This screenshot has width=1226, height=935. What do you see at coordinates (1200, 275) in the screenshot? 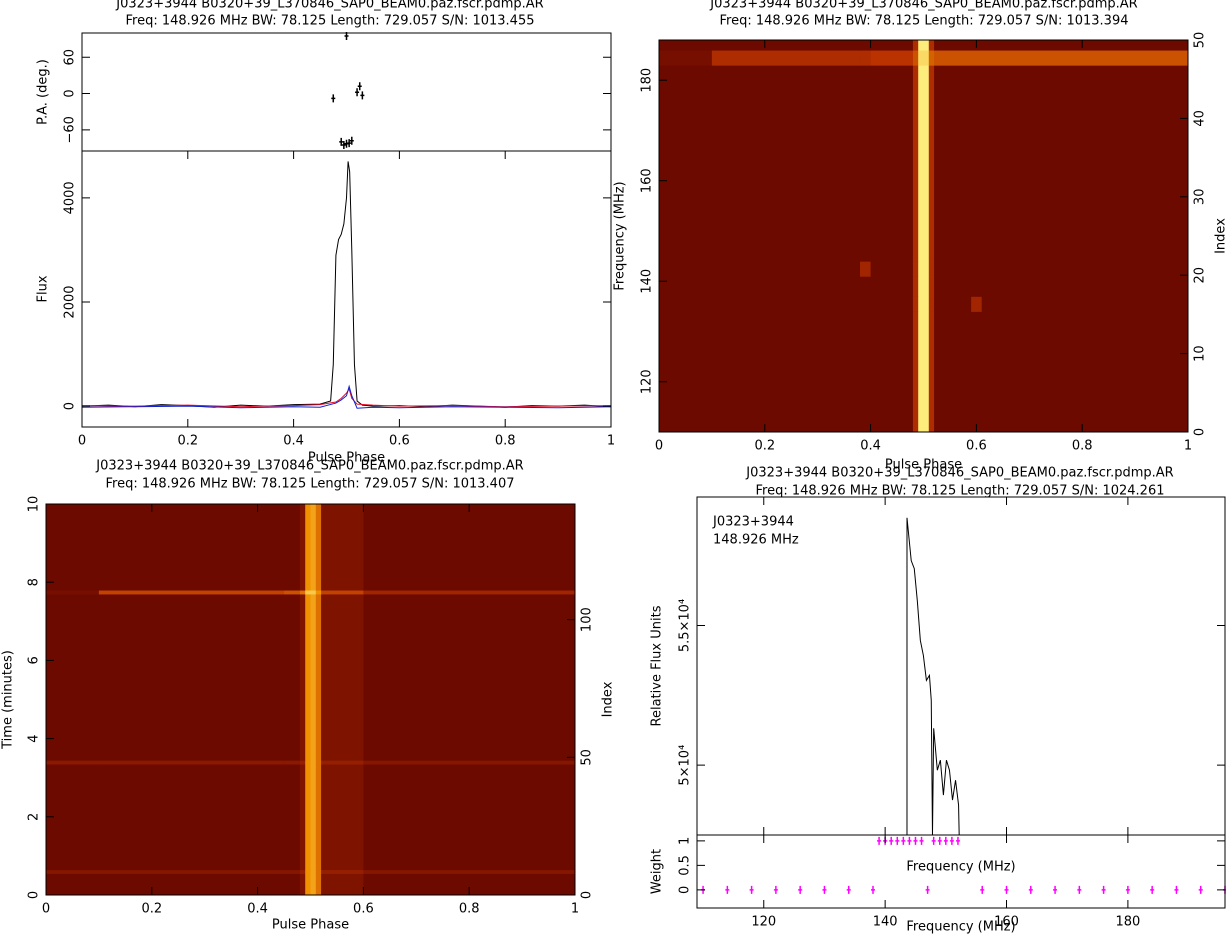
I see `y2-tick-label: 20` at bounding box center [1200, 275].